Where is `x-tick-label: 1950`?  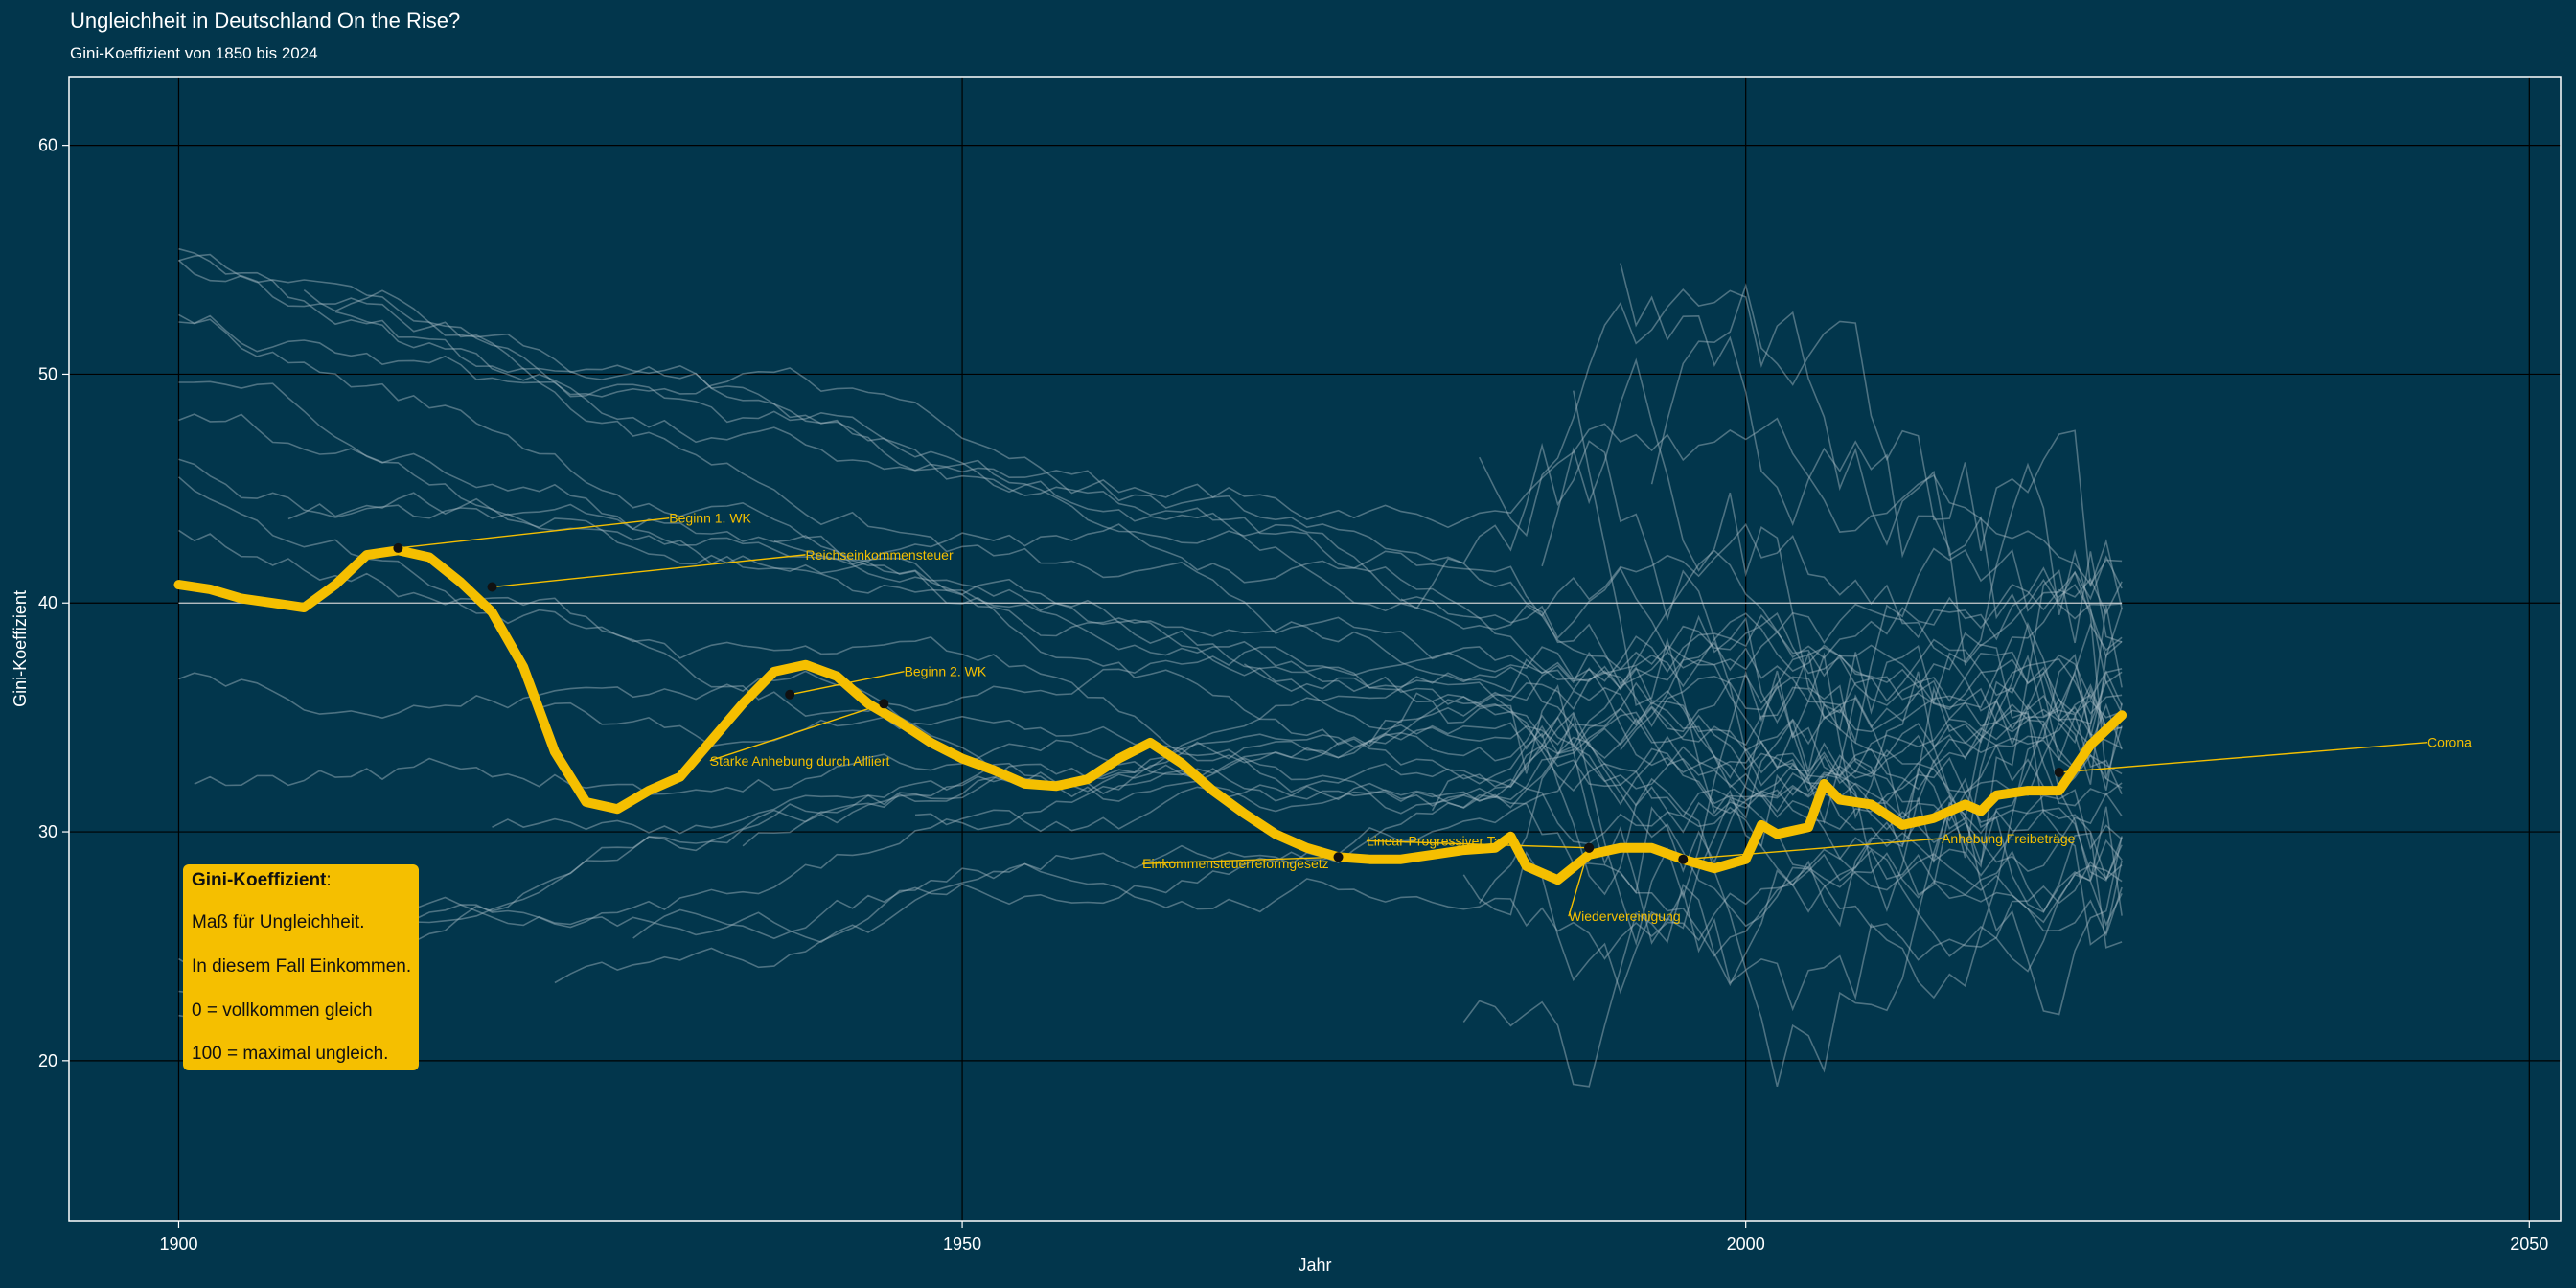 x-tick-label: 1950 is located at coordinates (962, 1244).